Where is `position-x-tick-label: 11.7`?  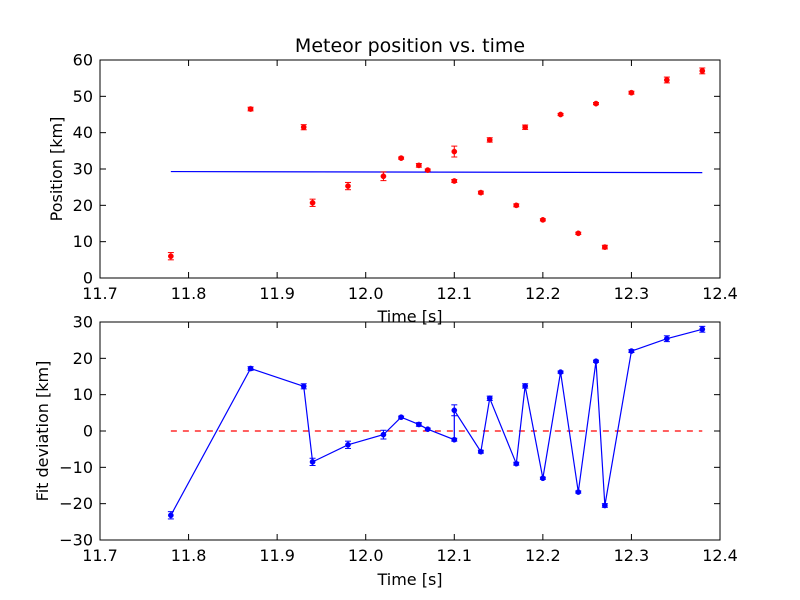
position-x-tick-label: 11.7 is located at coordinates (100, 293).